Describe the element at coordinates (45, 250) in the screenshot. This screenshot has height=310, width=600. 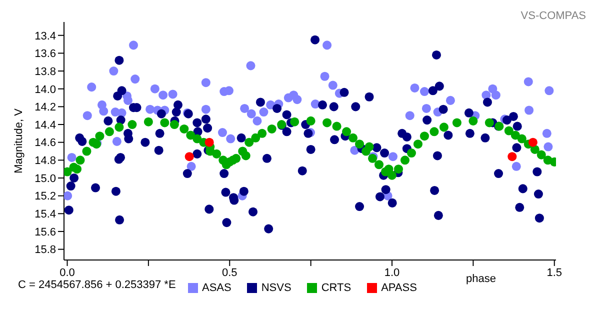
I see `y-tick-label: 15.8` at that location.